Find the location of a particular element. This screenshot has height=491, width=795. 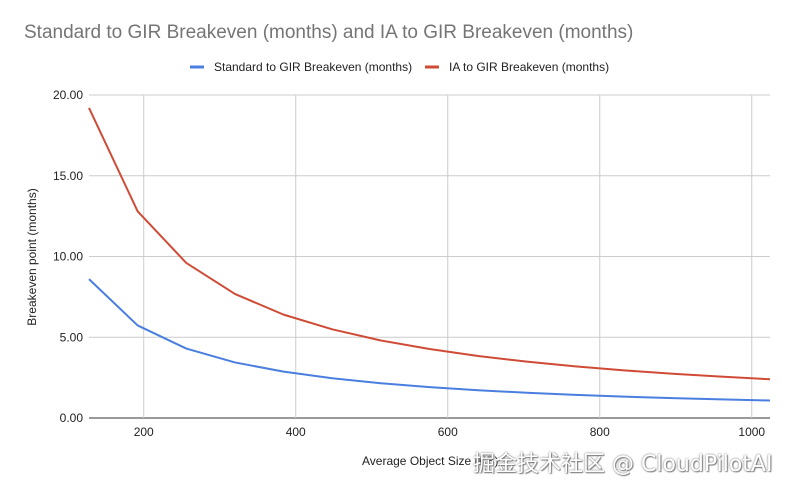

x-tick-label: 400 is located at coordinates (296, 432).